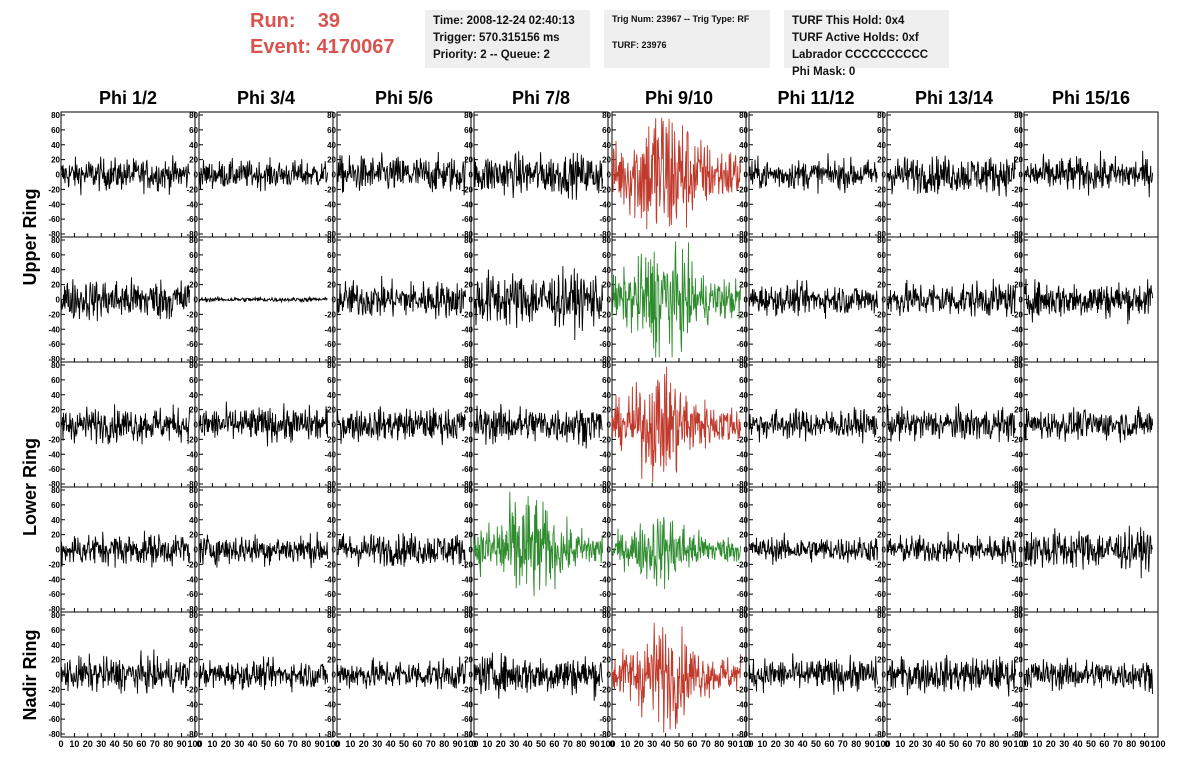  Describe the element at coordinates (1091, 98) in the screenshot. I see `column-title: Phi 15/16` at that location.